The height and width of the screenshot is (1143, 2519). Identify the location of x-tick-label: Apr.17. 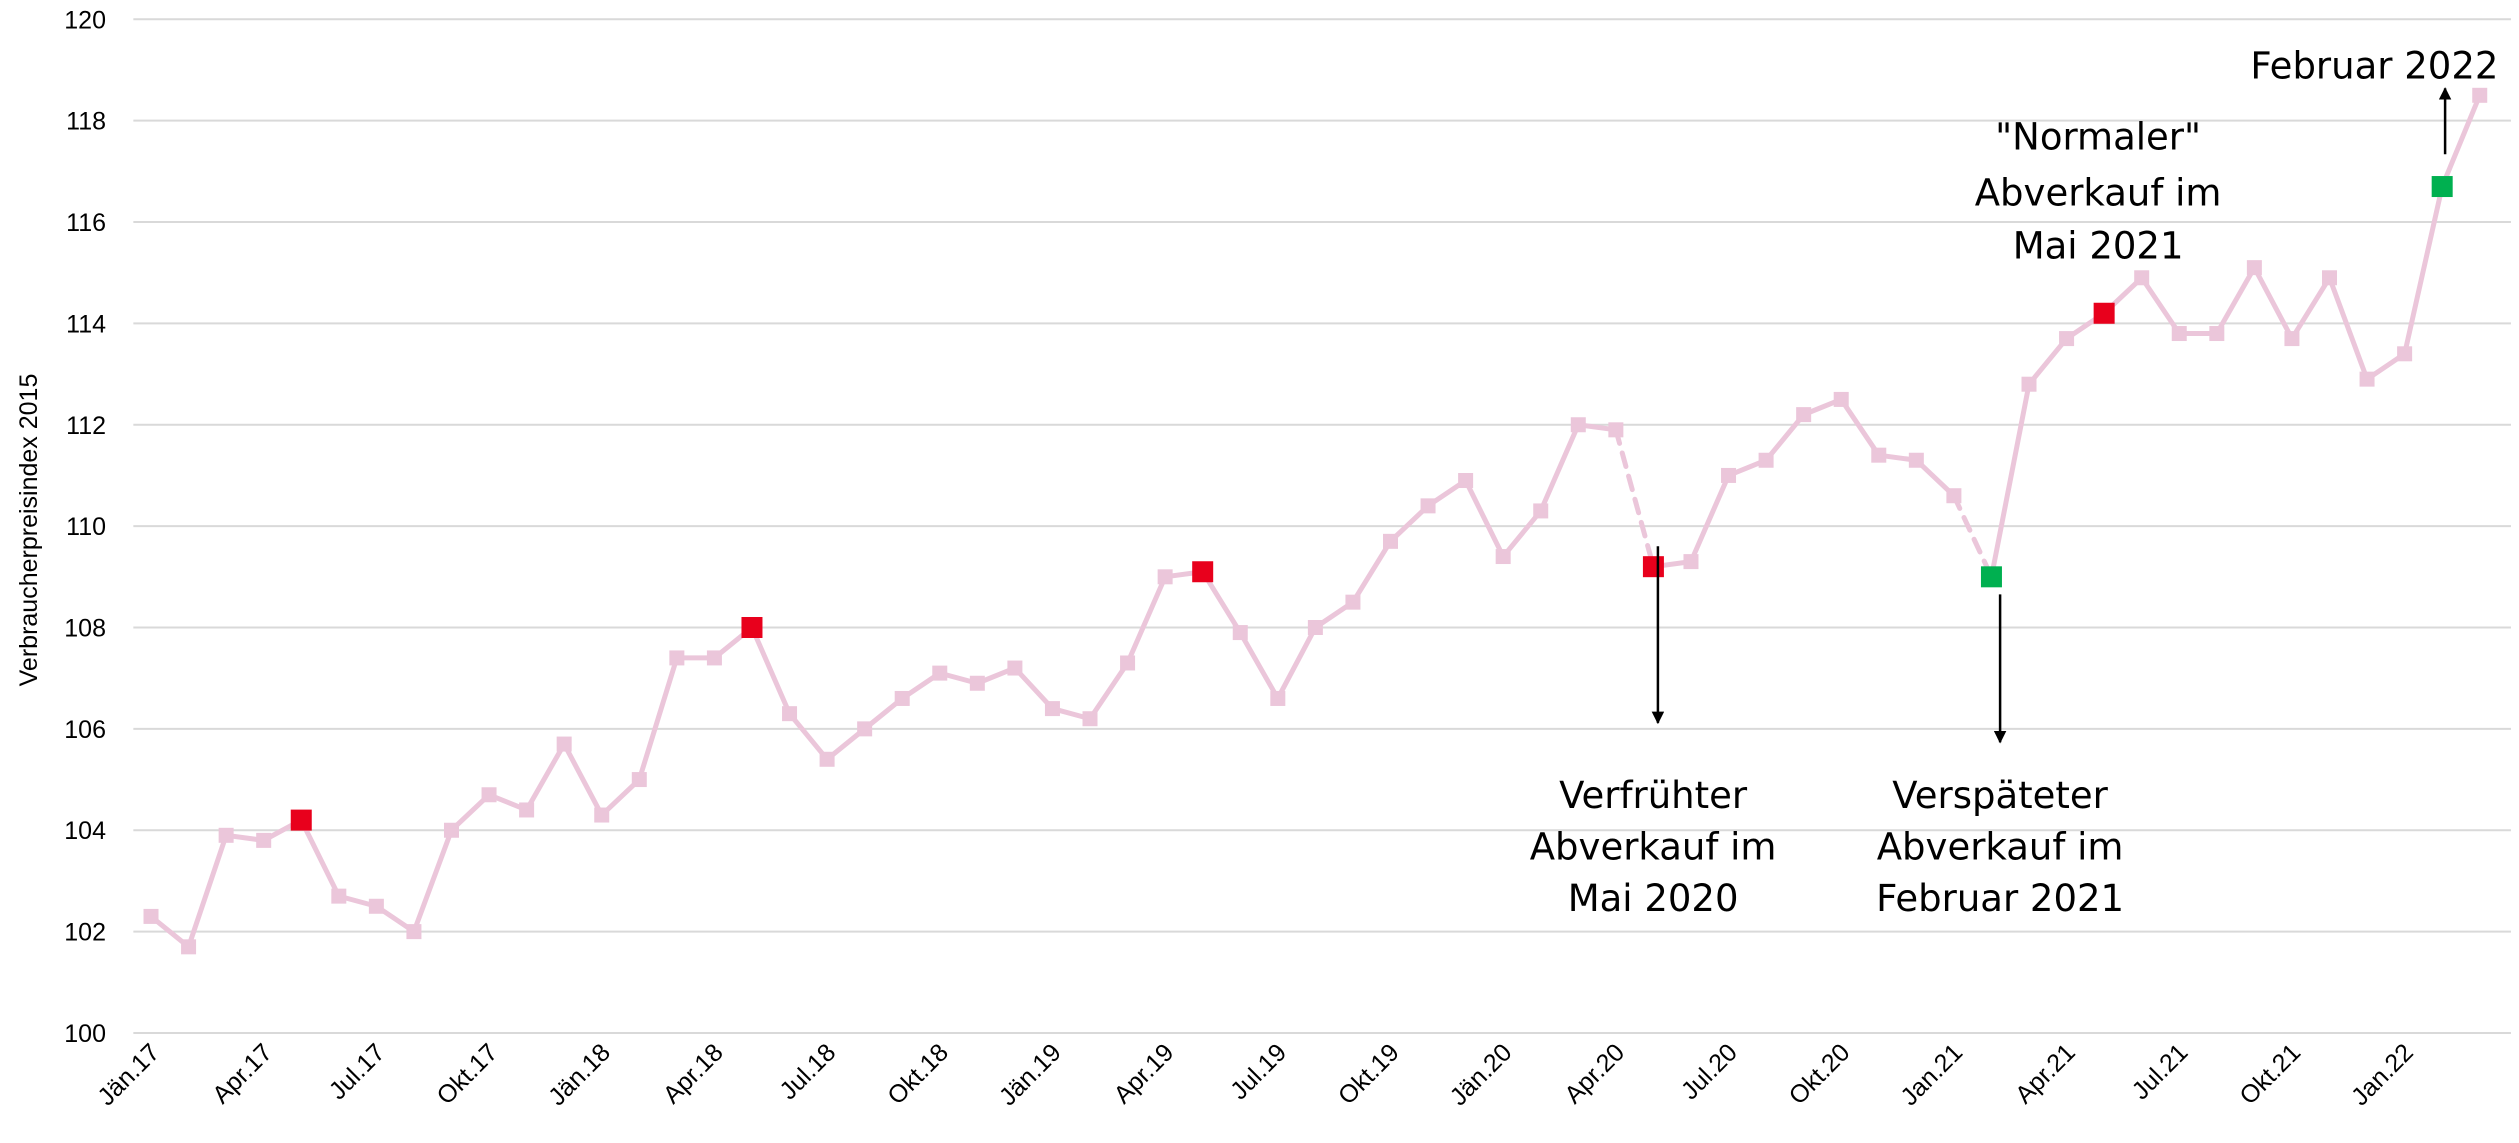
(242, 1073).